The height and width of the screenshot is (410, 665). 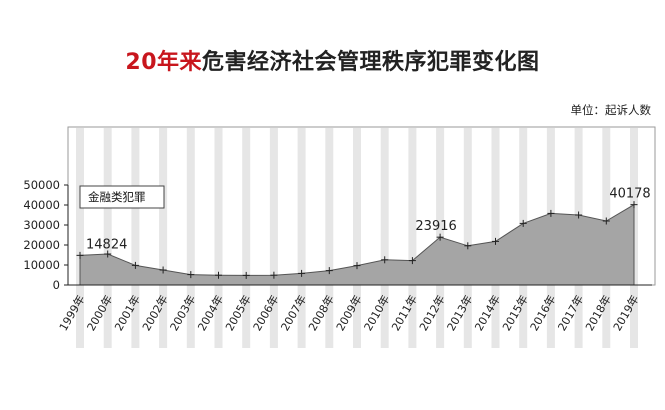 I want to click on y-tick-label: 10000, so click(x=41, y=265).